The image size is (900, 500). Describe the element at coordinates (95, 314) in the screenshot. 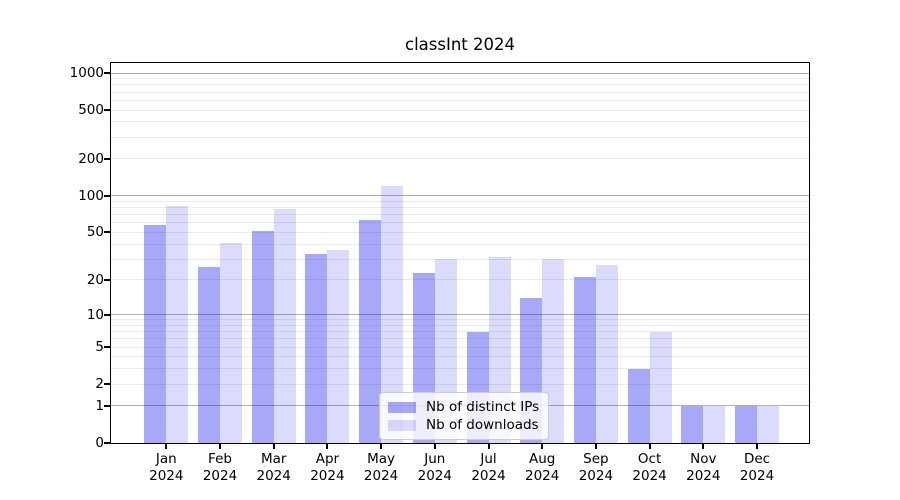

I see `y-axis-tick-label: 10` at that location.